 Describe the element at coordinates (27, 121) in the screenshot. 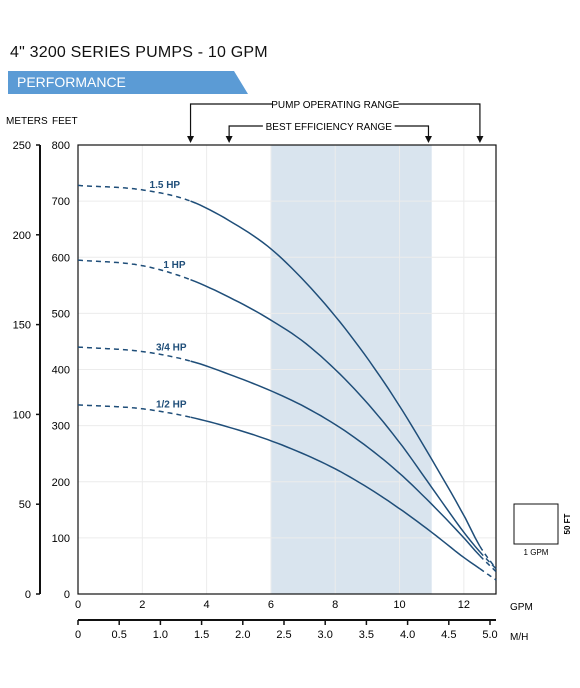

I see `y-axis-label-meters: METERS` at that location.